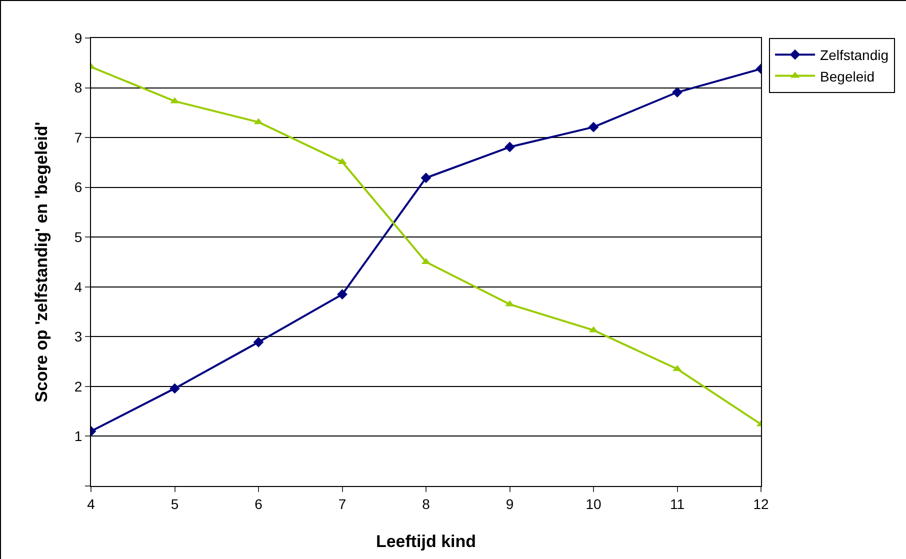  What do you see at coordinates (78, 436) in the screenshot?
I see `y-tick-label: 1` at bounding box center [78, 436].